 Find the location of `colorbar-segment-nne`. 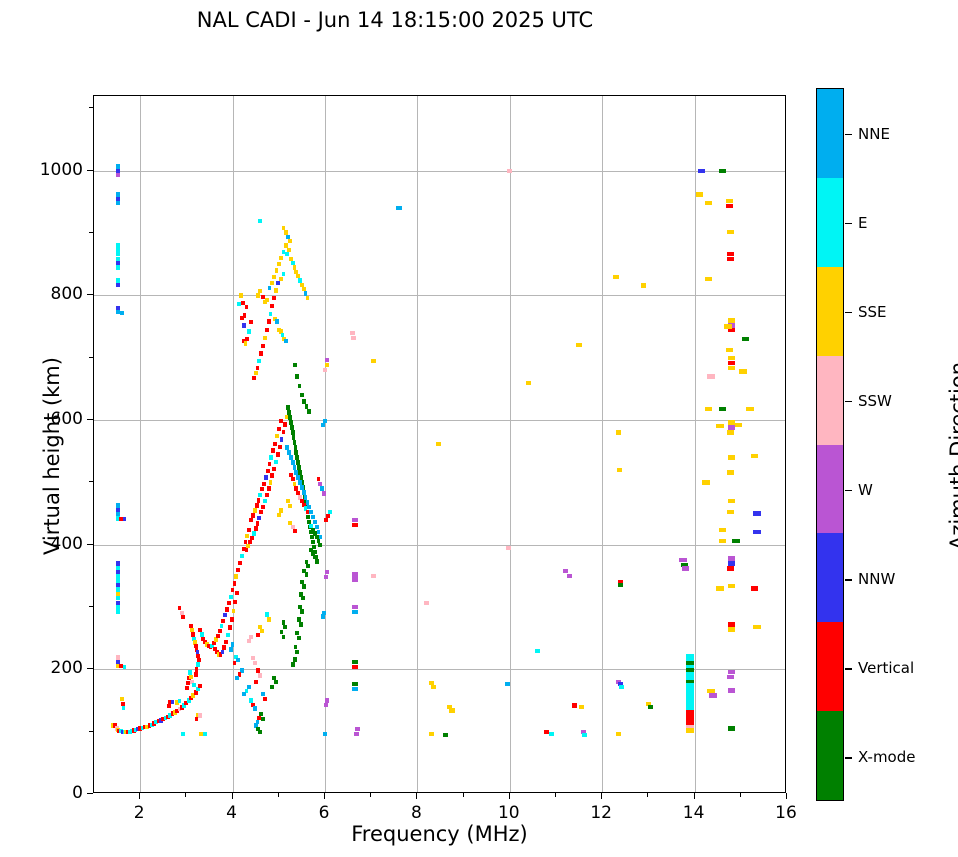

colorbar-segment-nne is located at coordinates (830, 133).